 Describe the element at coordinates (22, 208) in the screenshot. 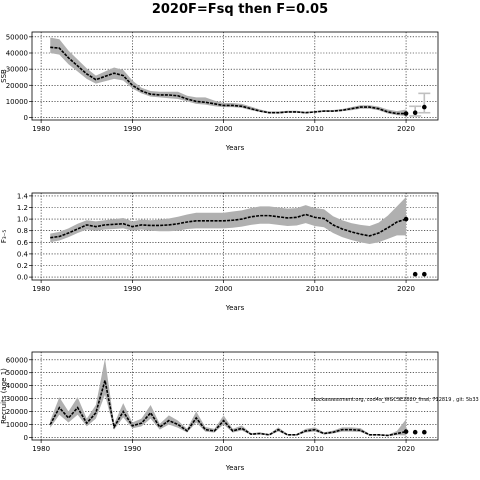

I see `y-tick-label: 1.2` at that location.